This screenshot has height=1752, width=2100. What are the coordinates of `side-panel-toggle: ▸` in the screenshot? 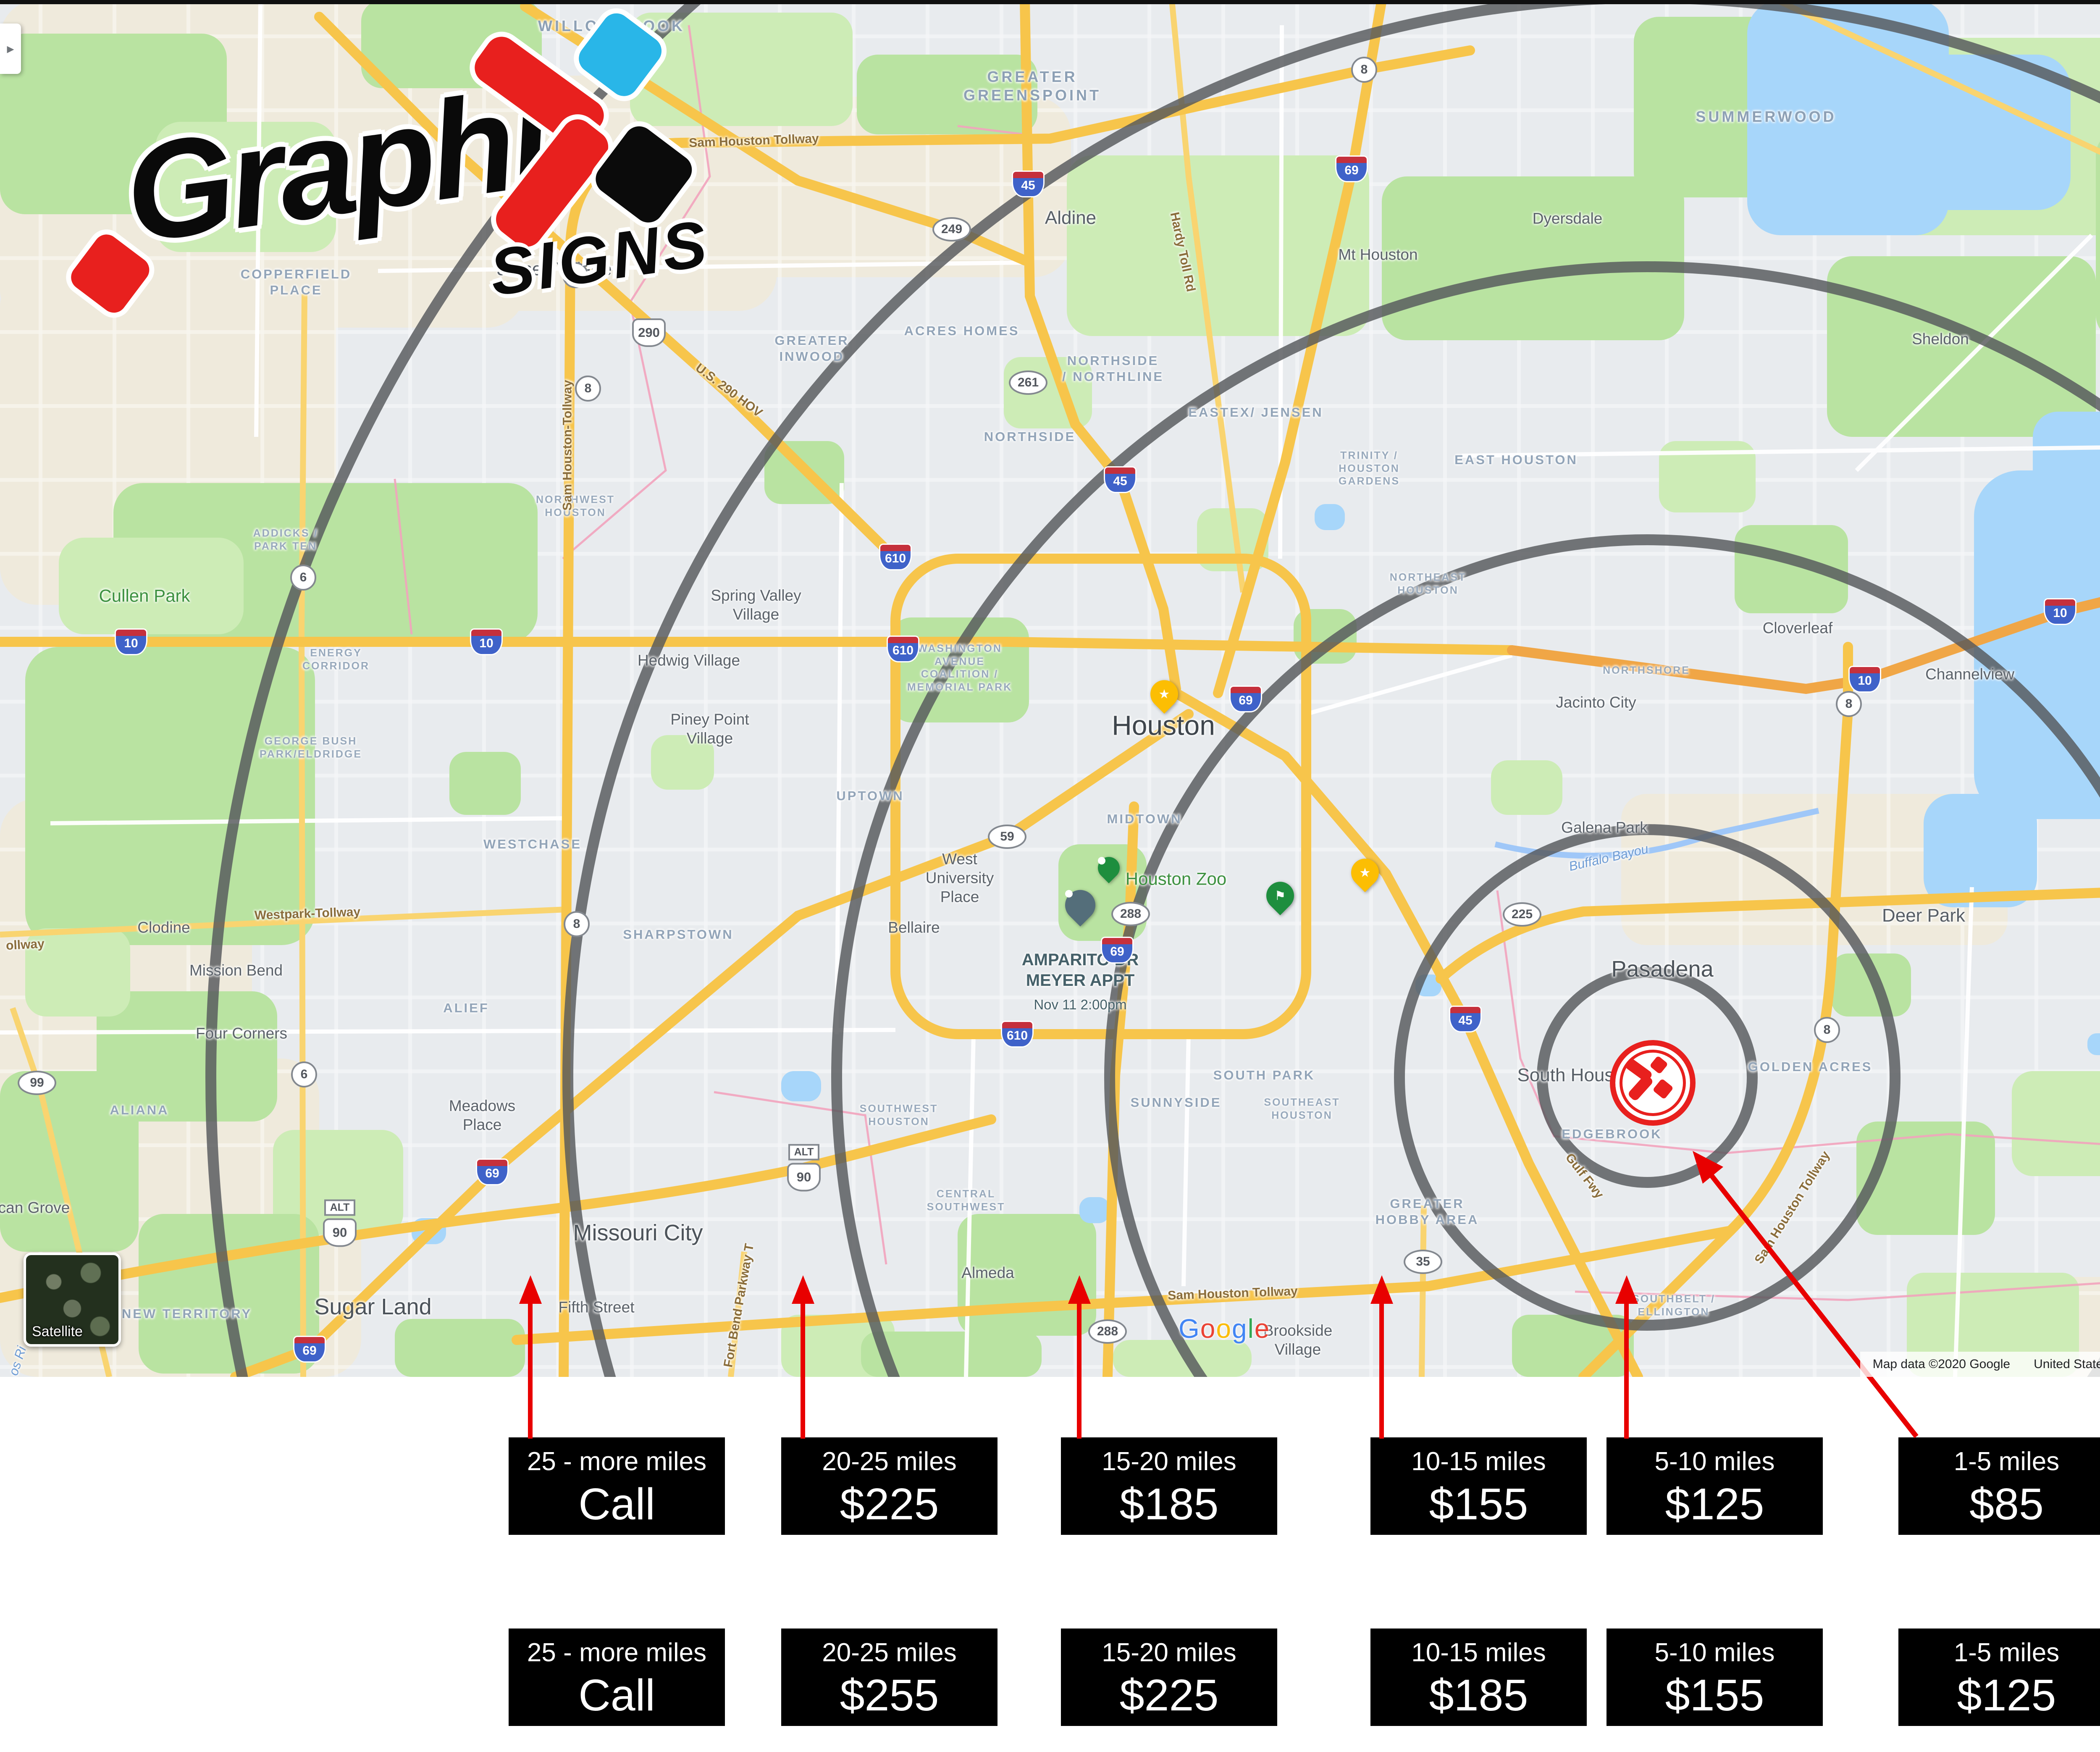 It's located at (10, 49).